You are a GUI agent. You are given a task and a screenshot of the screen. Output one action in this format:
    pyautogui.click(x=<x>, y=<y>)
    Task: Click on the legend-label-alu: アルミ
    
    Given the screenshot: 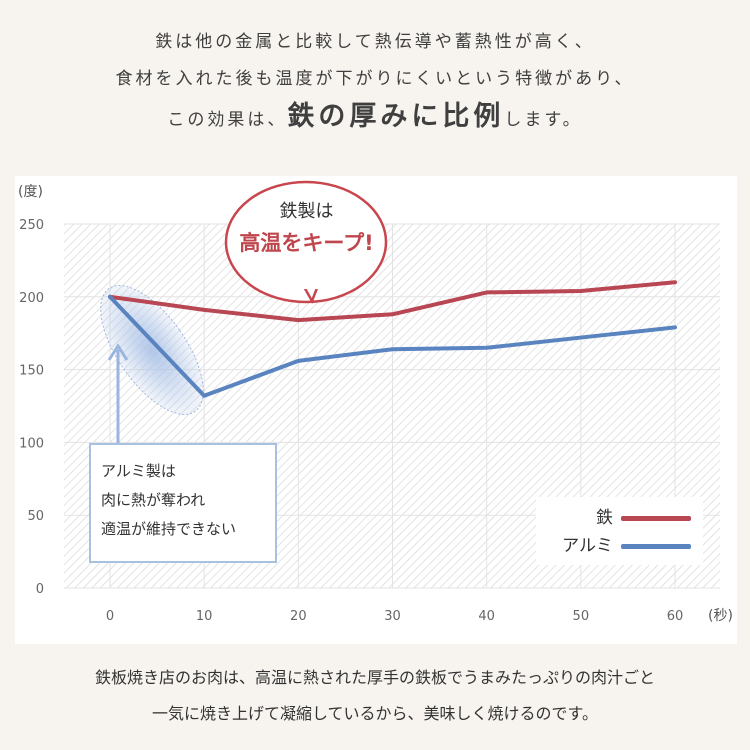 What is the action you would take?
    pyautogui.click(x=587, y=546)
    